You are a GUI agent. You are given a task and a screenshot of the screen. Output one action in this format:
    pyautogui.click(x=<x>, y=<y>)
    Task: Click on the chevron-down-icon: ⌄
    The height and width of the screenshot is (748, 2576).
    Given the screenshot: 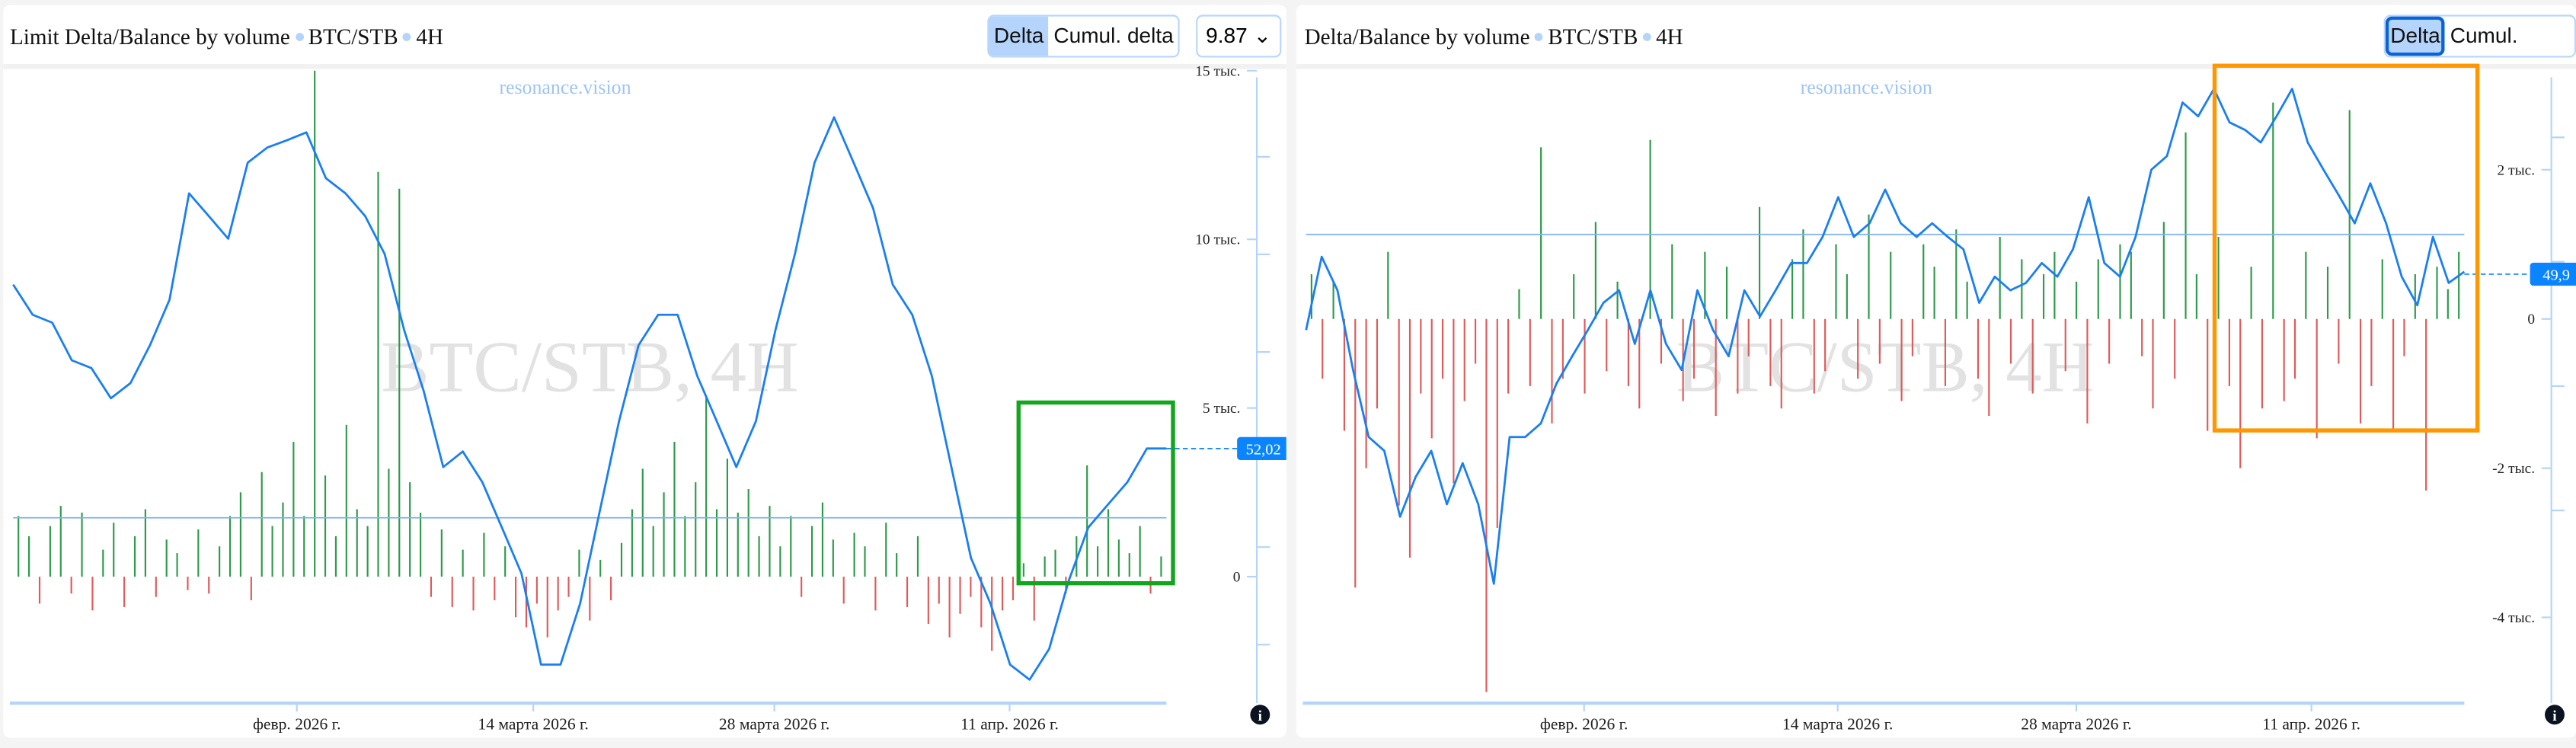 What is the action you would take?
    pyautogui.click(x=1263, y=35)
    